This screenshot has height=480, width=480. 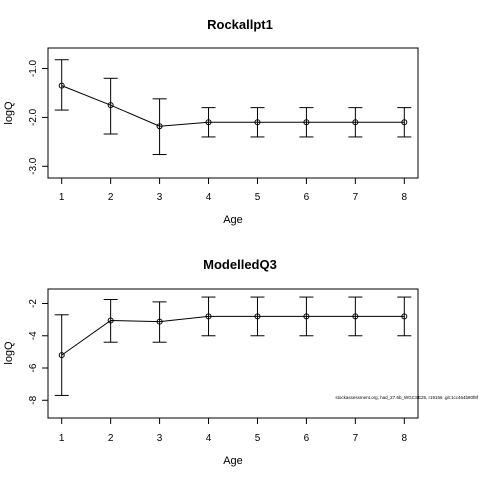 I want to click on y-tick-label: -8, so click(x=33, y=399).